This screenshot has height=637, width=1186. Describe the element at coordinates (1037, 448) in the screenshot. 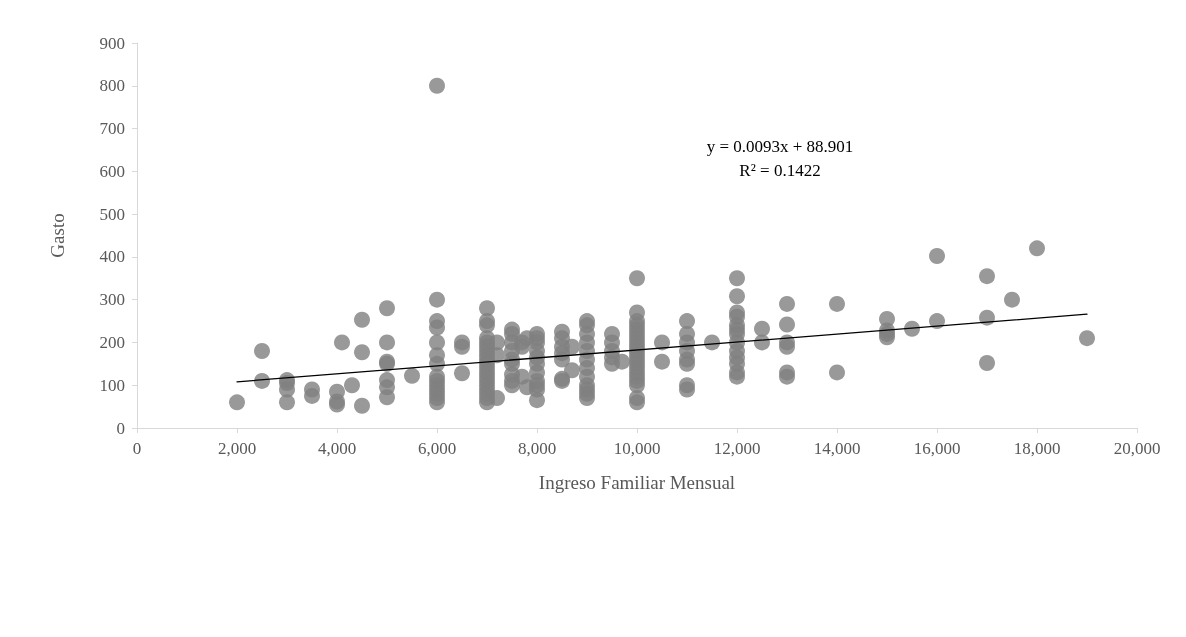

I see `x-tick-label: 18,000` at that location.